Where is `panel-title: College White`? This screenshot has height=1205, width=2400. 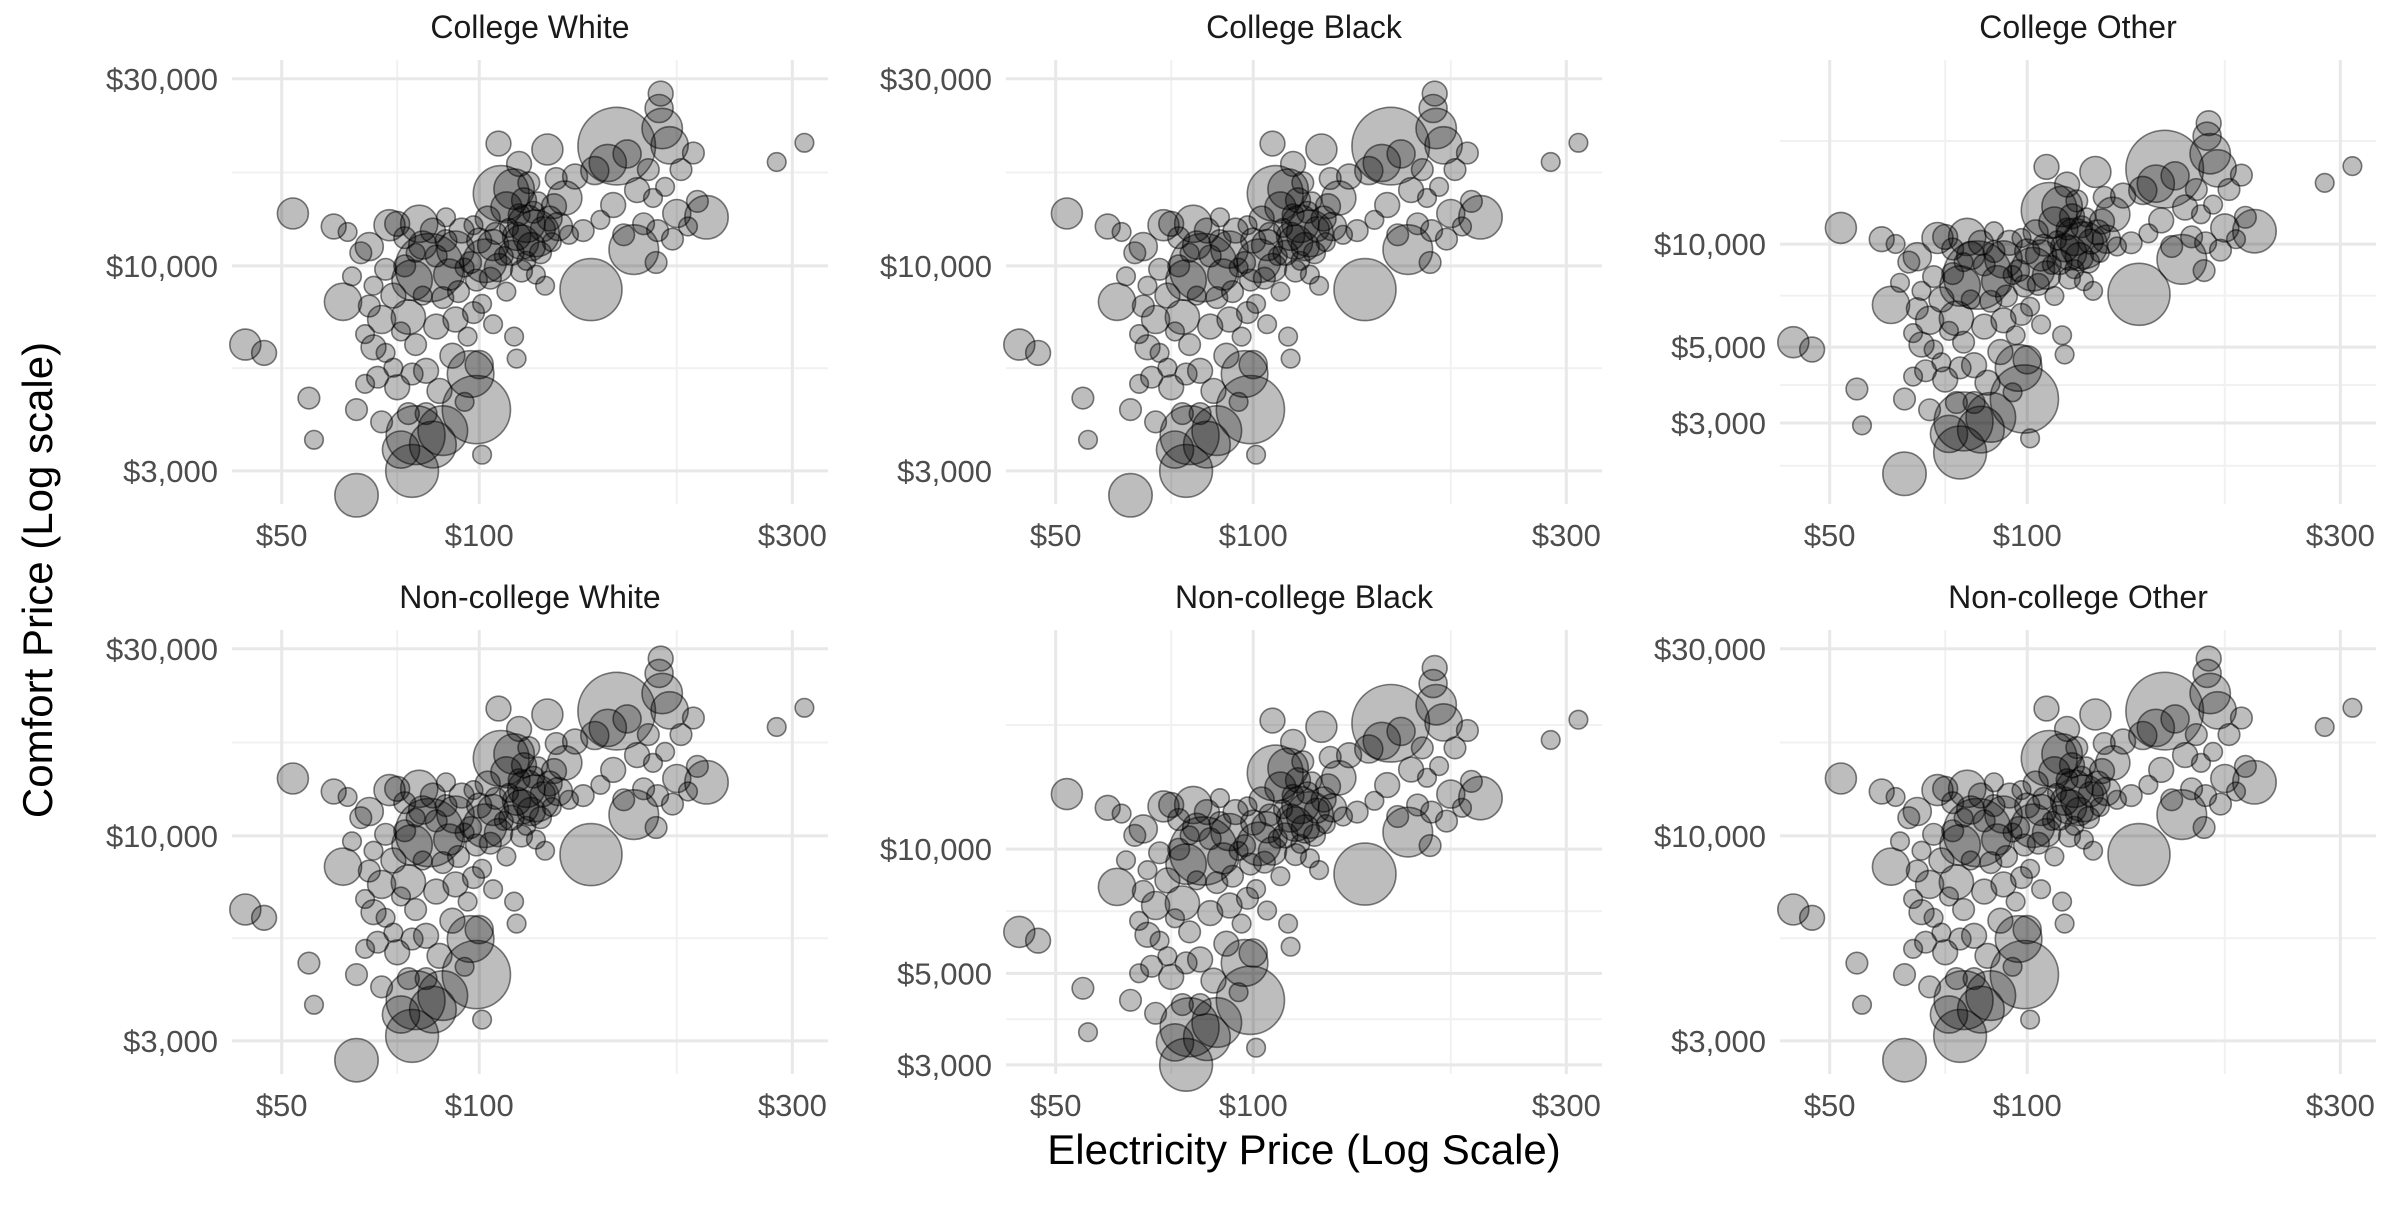 panel-title: College White is located at coordinates (529, 27).